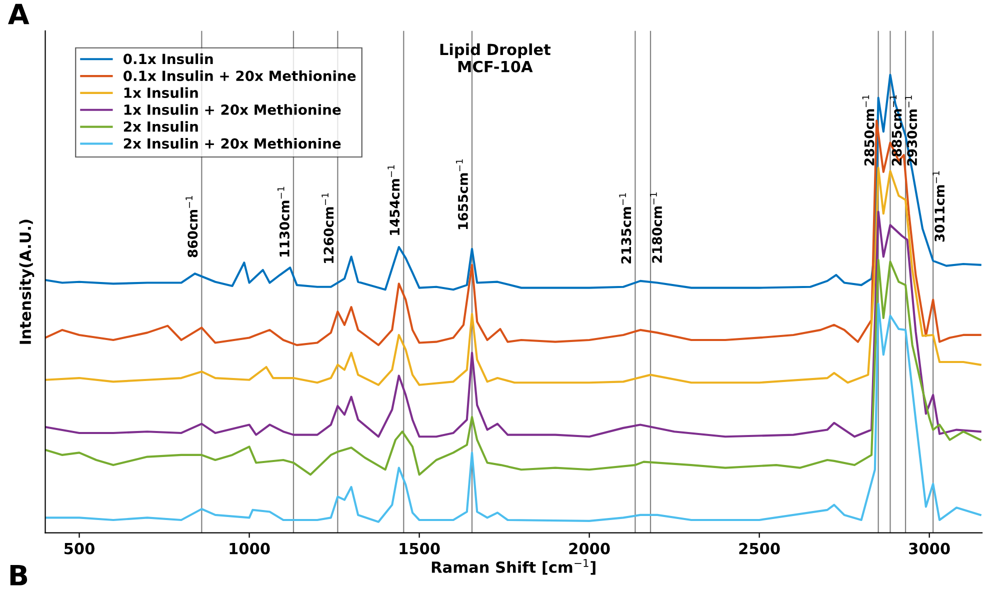 The width and height of the screenshot is (984, 594). I want to click on text: B, so click(19, 575).